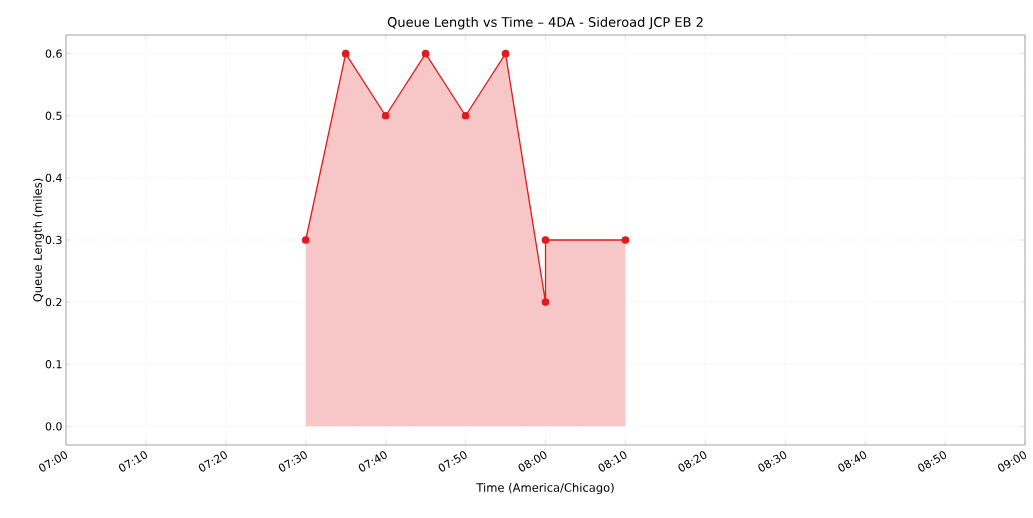  Describe the element at coordinates (38, 240) in the screenshot. I see `y-axis-title: Queue Length (miles)` at that location.